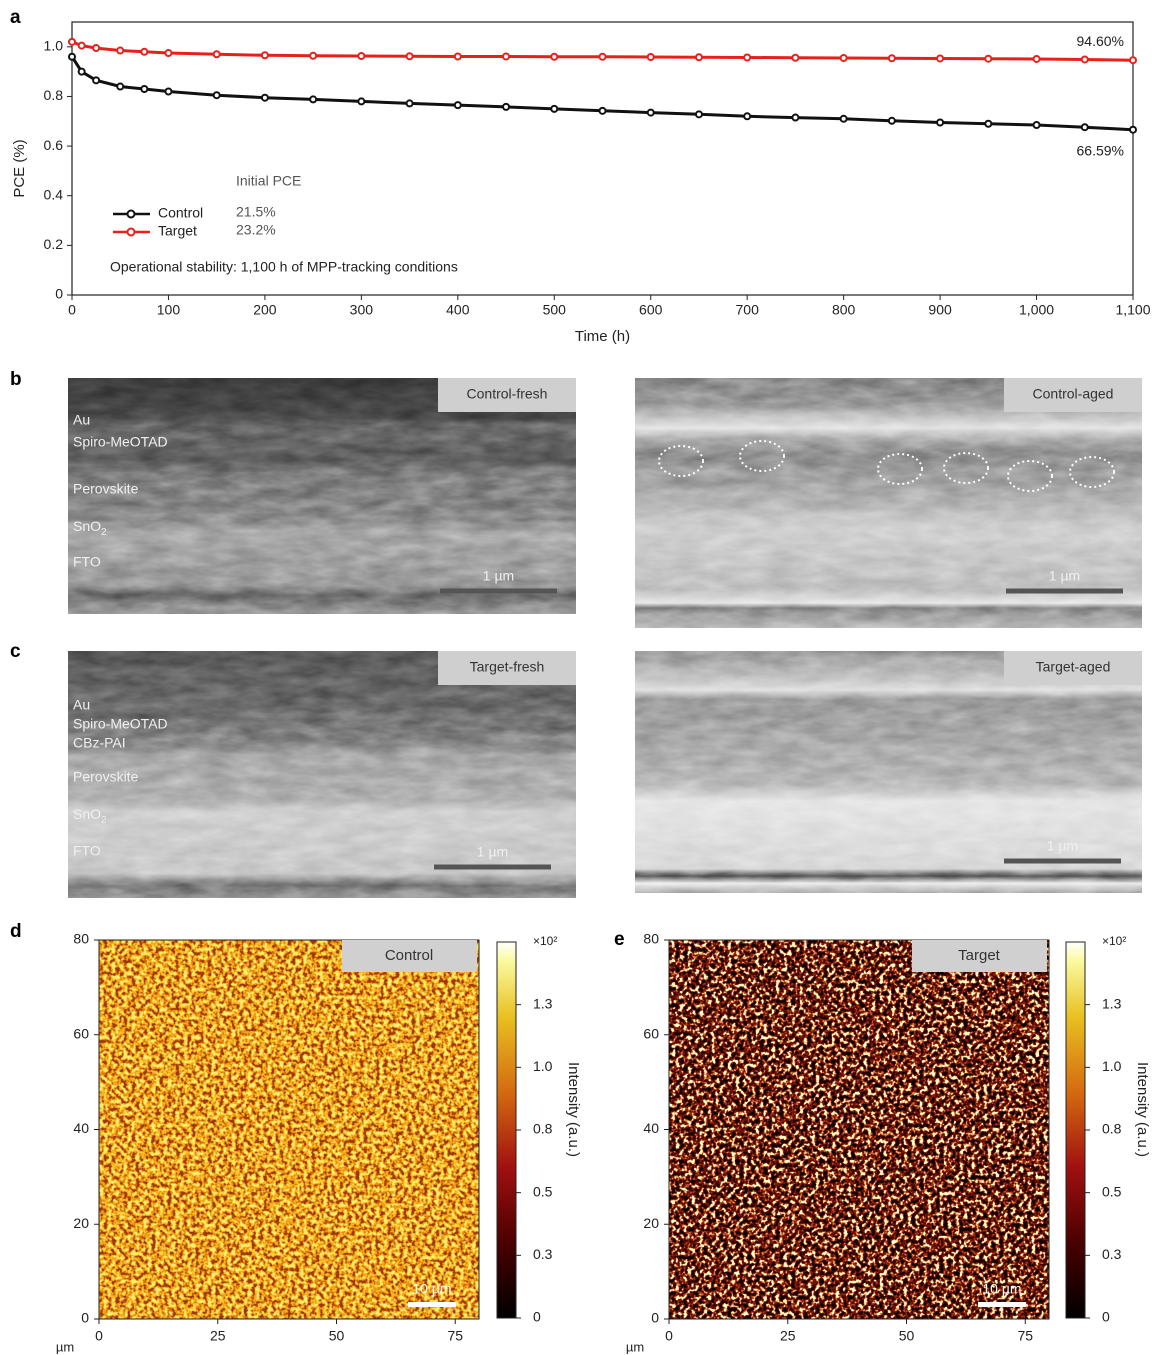 The height and width of the screenshot is (1355, 1153). What do you see at coordinates (1073, 394) in the screenshot?
I see `image-title: Control-aged` at bounding box center [1073, 394].